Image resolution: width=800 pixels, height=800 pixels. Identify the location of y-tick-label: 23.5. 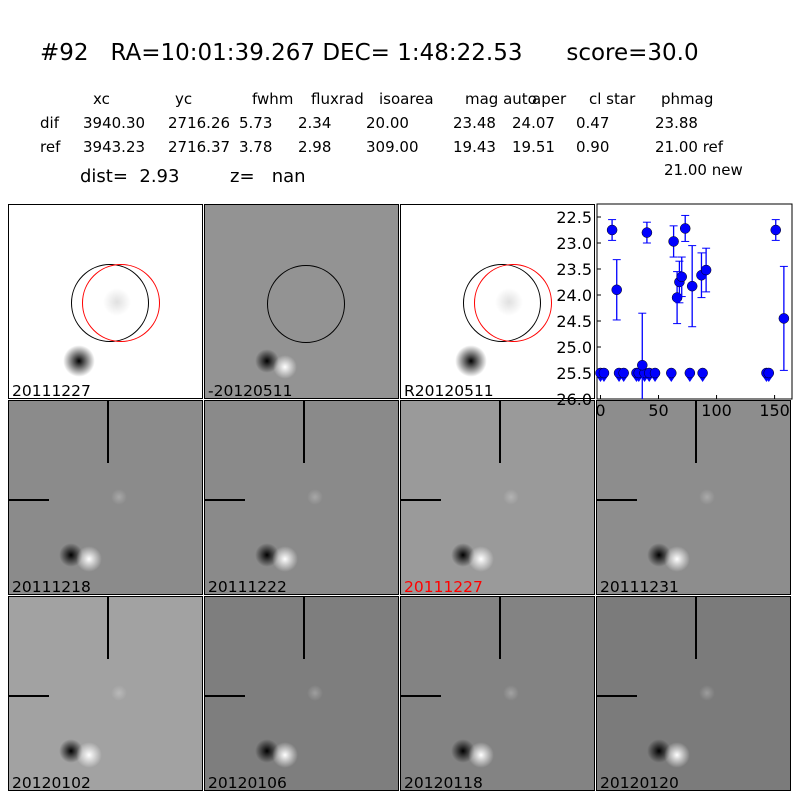
(574, 269).